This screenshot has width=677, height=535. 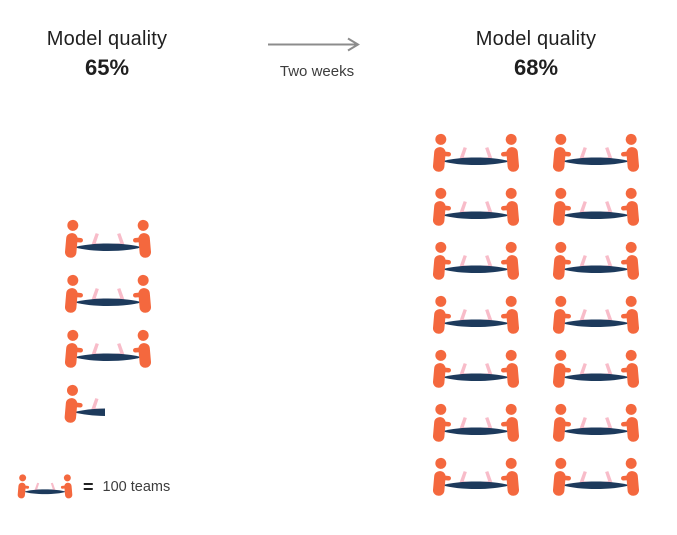 I want to click on legend-equals: =, so click(x=88, y=486).